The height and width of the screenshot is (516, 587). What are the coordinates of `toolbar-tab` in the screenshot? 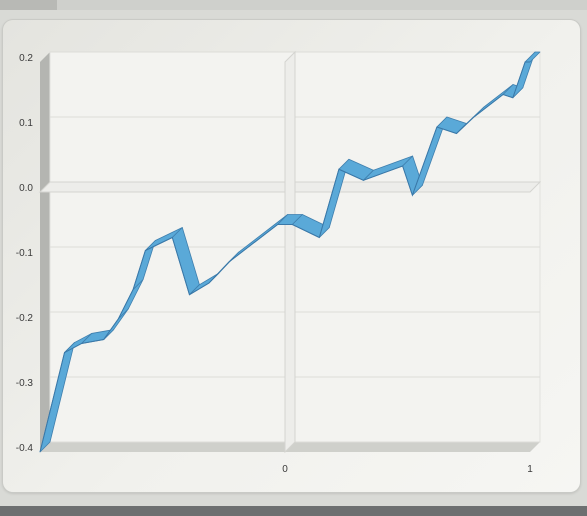 It's located at (28, 5).